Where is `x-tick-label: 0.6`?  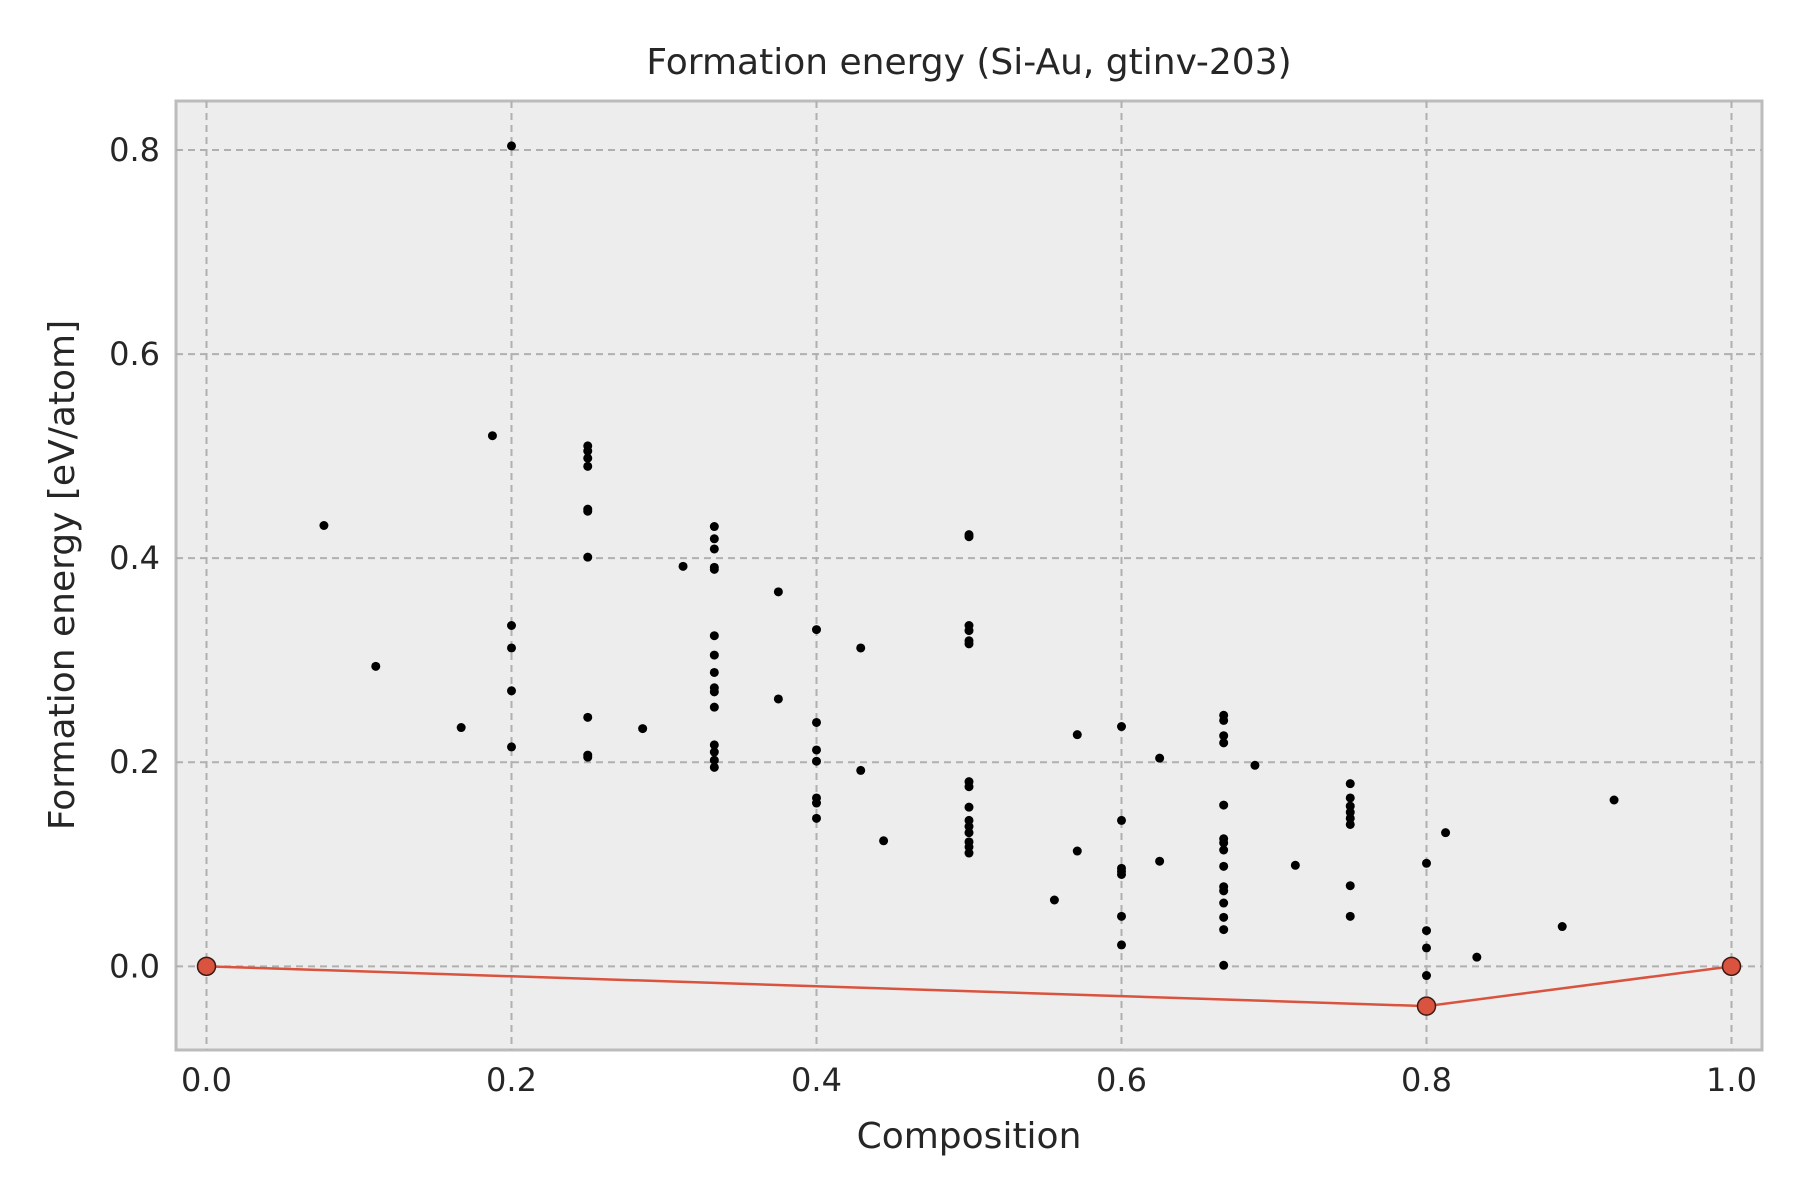 x-tick-label: 0.6 is located at coordinates (1121, 1080).